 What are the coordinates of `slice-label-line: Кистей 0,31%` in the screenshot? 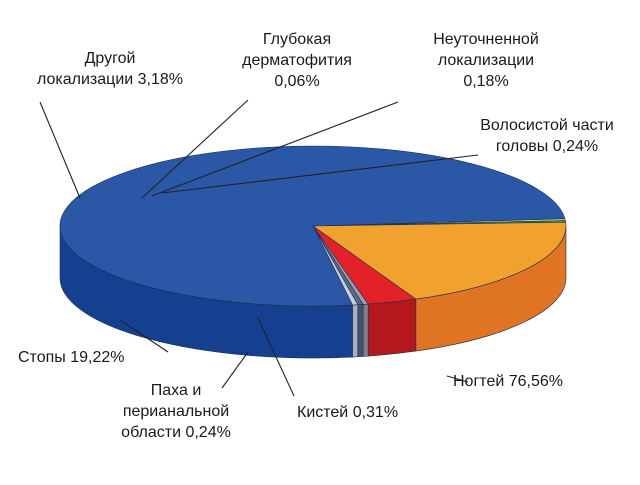 It's located at (347, 412).